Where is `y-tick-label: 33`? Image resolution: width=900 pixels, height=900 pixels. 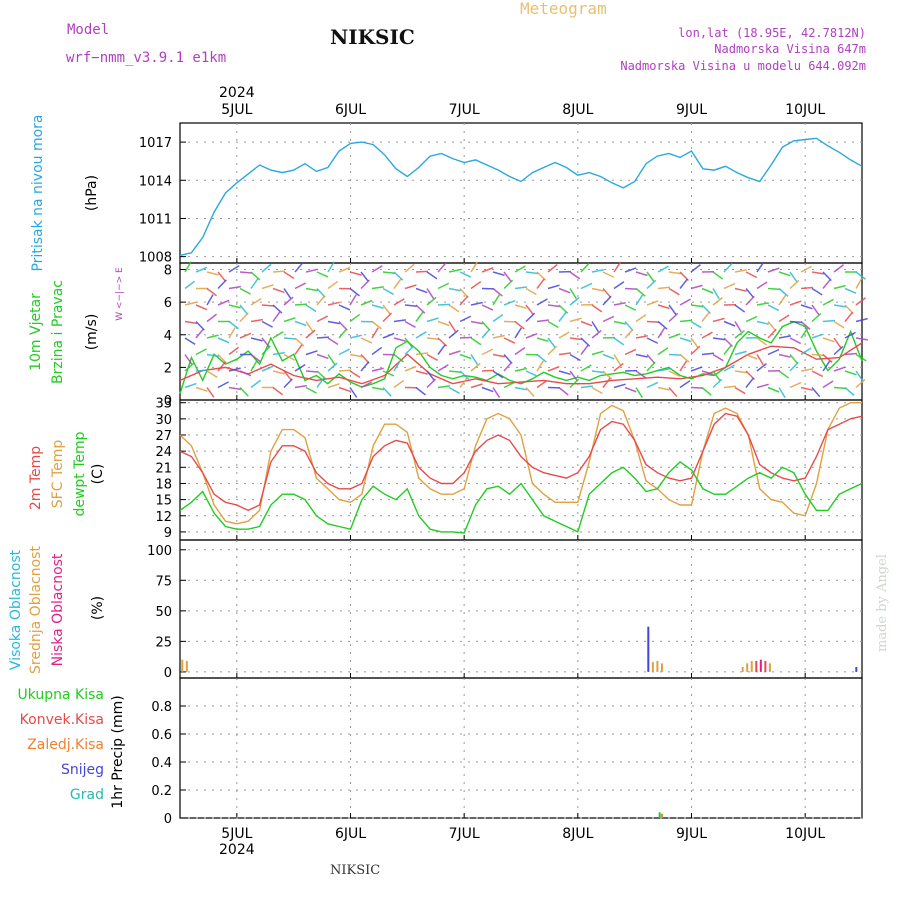 y-tick-label: 33 is located at coordinates (163, 404).